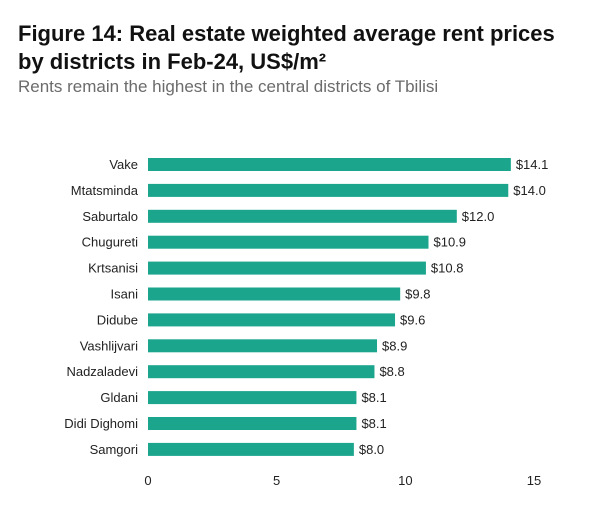  I want to click on value-label: $14.1, so click(532, 164).